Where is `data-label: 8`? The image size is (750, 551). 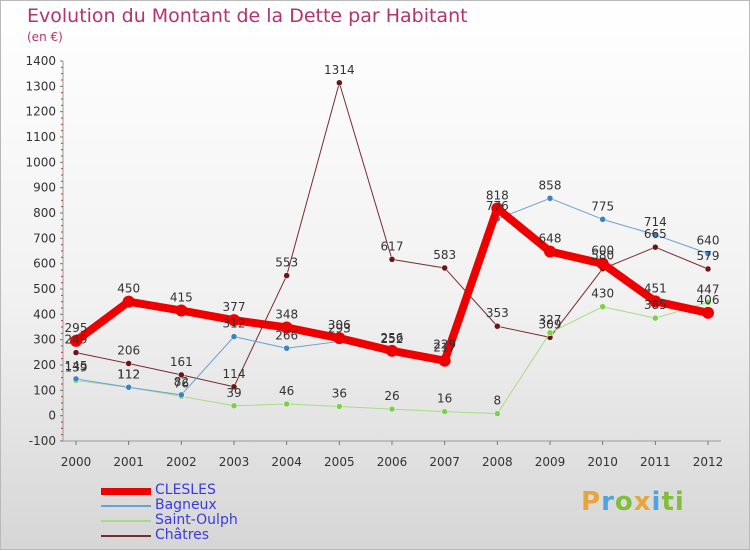 data-label: 8 is located at coordinates (498, 401).